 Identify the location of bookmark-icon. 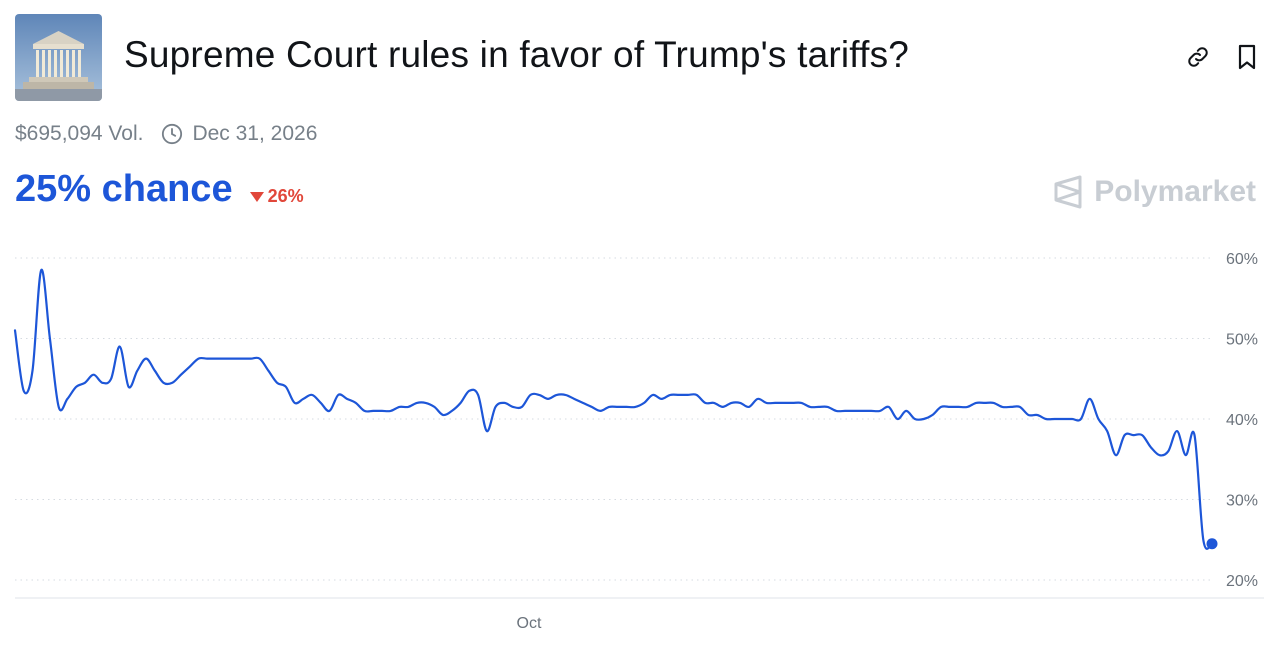
(1246, 57).